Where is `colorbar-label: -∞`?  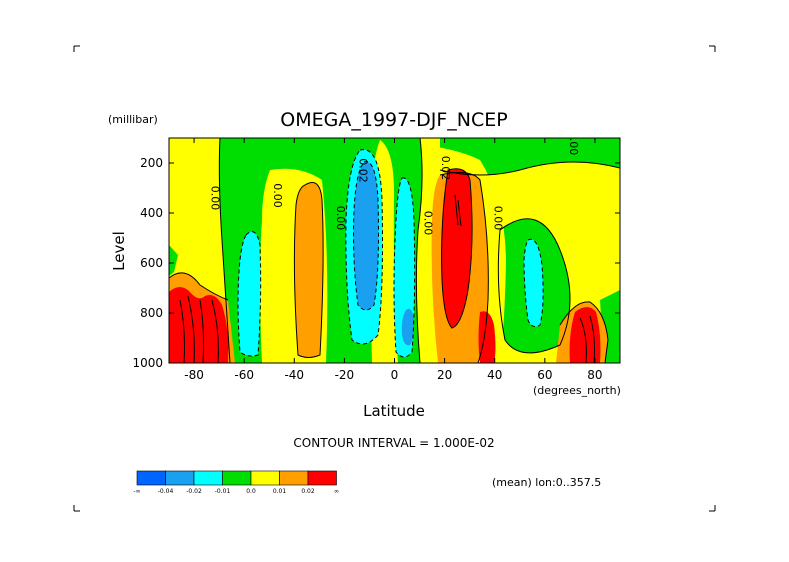
colorbar-label: -∞ is located at coordinates (136, 491).